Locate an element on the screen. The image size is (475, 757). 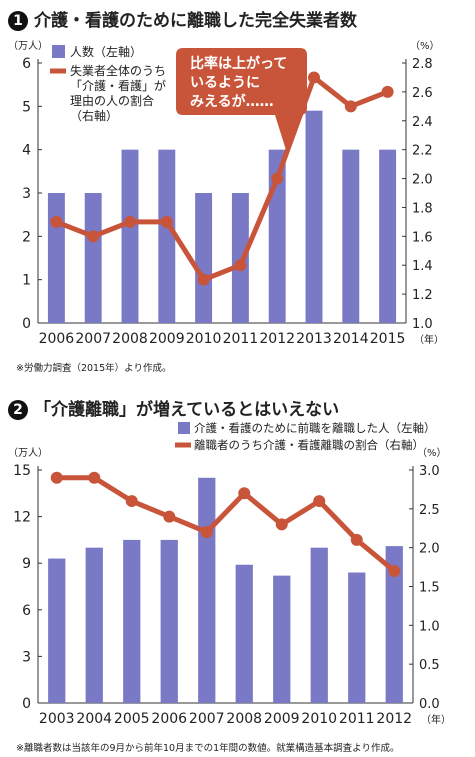
chart1-left-tick-label: 2 is located at coordinates (26, 237).